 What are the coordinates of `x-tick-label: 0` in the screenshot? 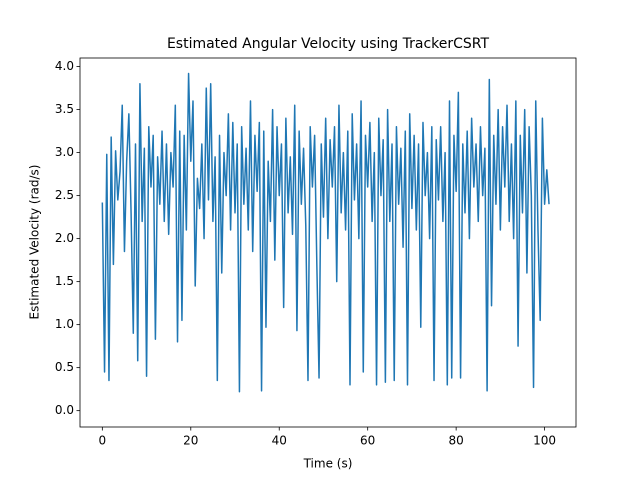 It's located at (103, 441).